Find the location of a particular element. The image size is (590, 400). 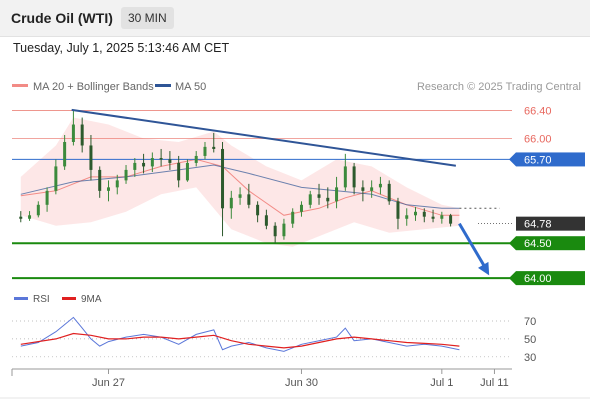

rsi-ma-line is located at coordinates (240, 340).